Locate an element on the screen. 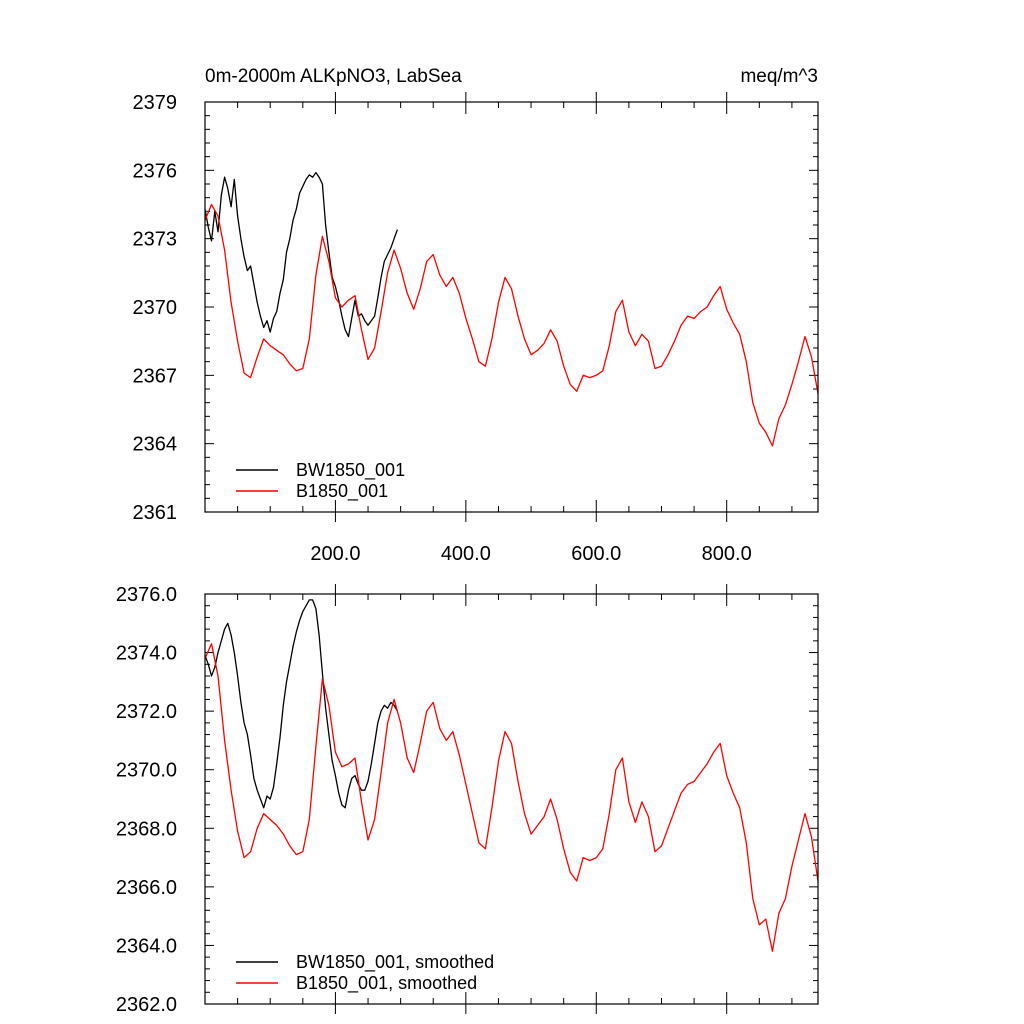 Image resolution: width=1024 pixels, height=1024 pixels. legend-label-b1850: B1850_001 is located at coordinates (342, 491).